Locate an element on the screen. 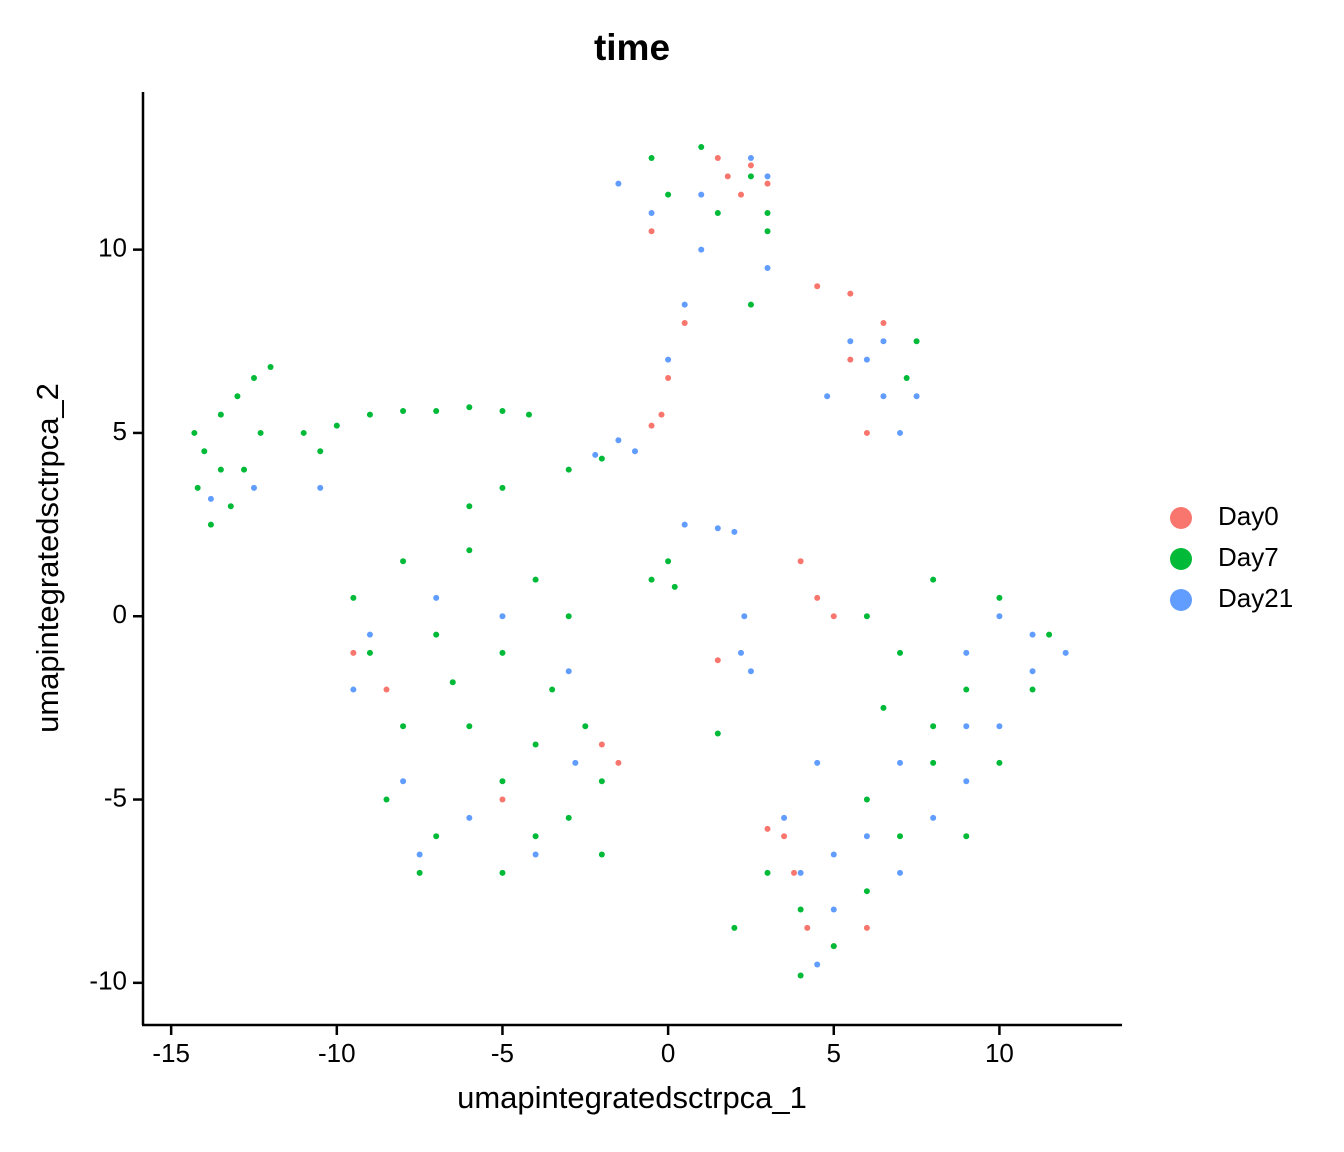 Image resolution: width=1344 pixels, height=1152 pixels. y-tick-label: 10 is located at coordinates (112, 248).